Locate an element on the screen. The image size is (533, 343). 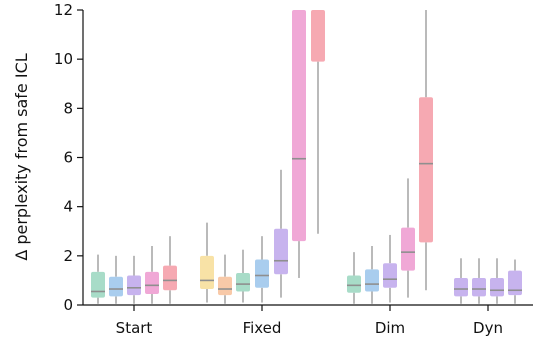
x-tick-label-dyn: Dyn is located at coordinates (488, 328).